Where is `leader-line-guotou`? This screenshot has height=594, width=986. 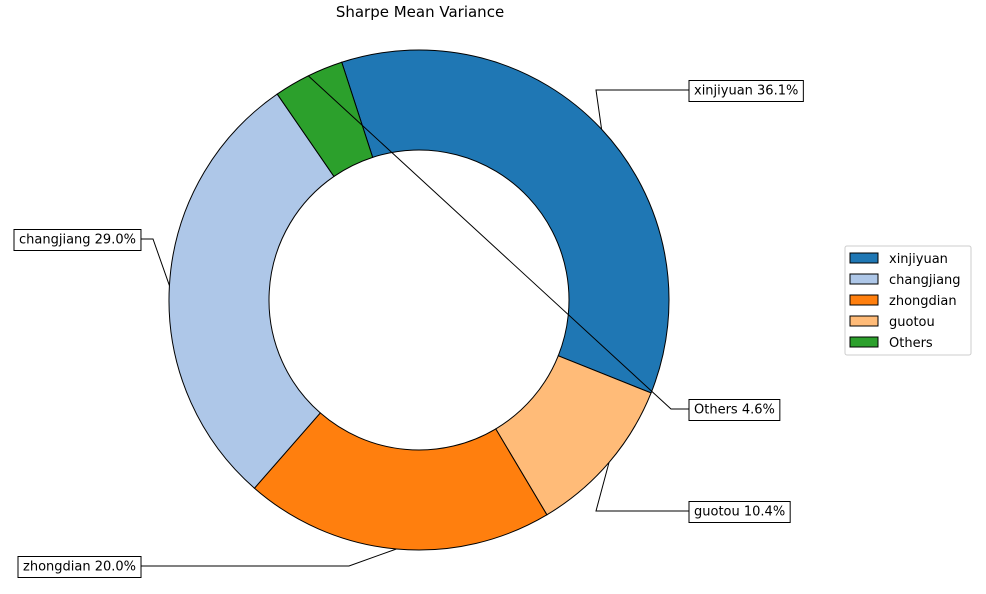
leader-line-guotou is located at coordinates (642, 487).